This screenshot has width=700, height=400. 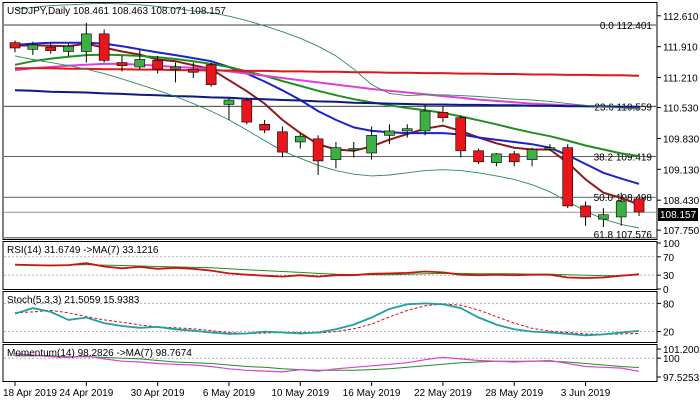 What do you see at coordinates (86, 393) in the screenshot?
I see `time-label-1: 24 Apr 2019` at bounding box center [86, 393].